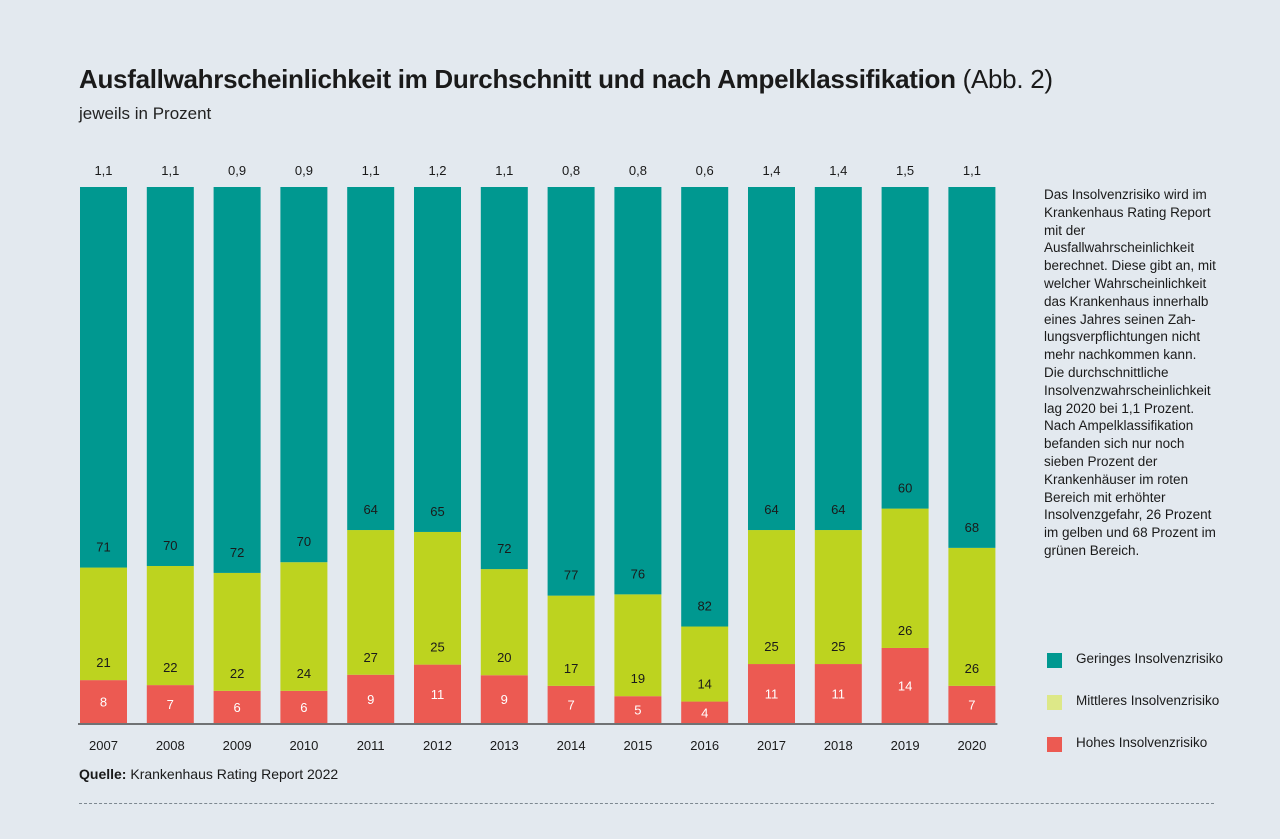 The width and height of the screenshot is (1280, 839). I want to click on bar-low-risk-2008, so click(170, 376).